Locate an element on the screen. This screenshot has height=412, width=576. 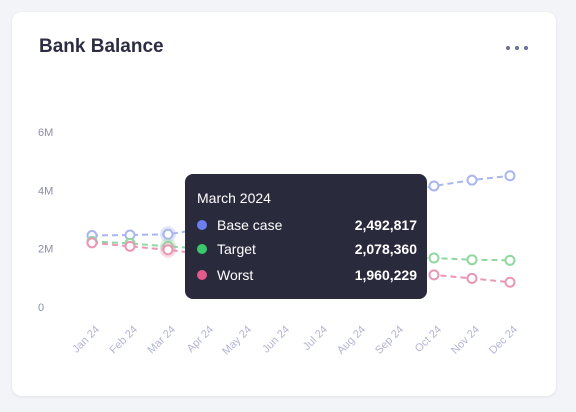
y-tick-label: 0 is located at coordinates (41, 308).